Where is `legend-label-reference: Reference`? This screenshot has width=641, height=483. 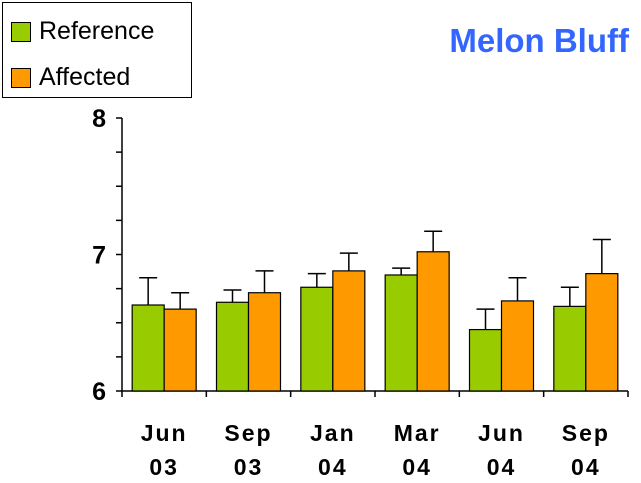
legend-label-reference: Reference is located at coordinates (97, 31).